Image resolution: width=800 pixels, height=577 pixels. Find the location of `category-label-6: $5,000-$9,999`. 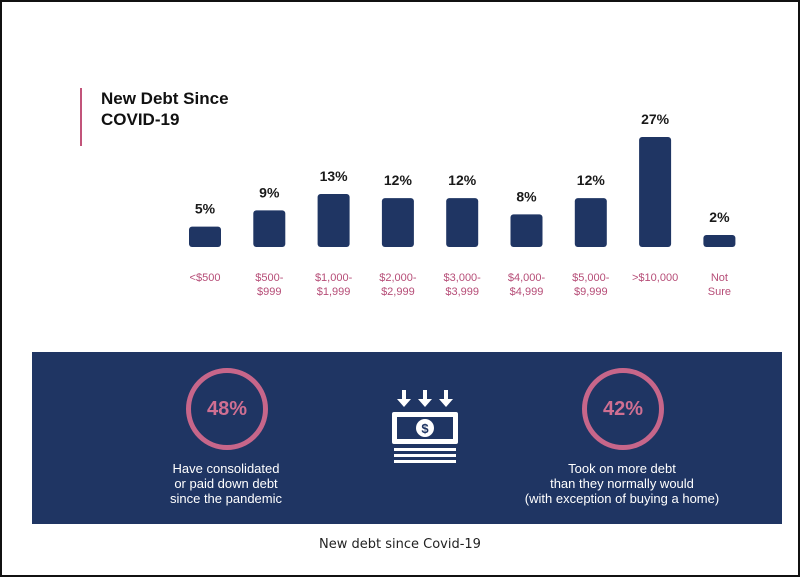

category-label-6: $5,000-$9,999 is located at coordinates (591, 285).